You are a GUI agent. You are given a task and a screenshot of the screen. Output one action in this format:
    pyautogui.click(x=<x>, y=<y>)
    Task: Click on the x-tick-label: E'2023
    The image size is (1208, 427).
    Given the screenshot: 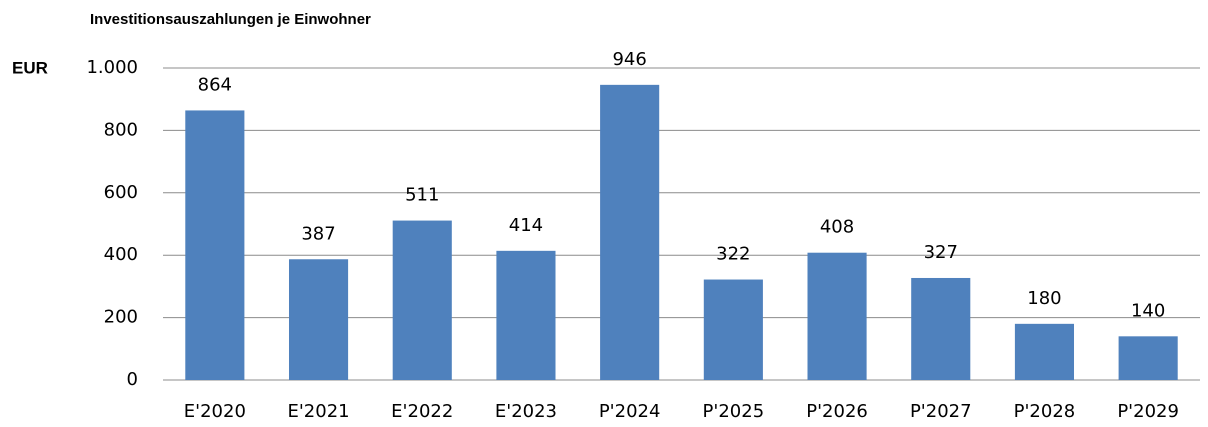 What is the action you would take?
    pyautogui.click(x=526, y=411)
    